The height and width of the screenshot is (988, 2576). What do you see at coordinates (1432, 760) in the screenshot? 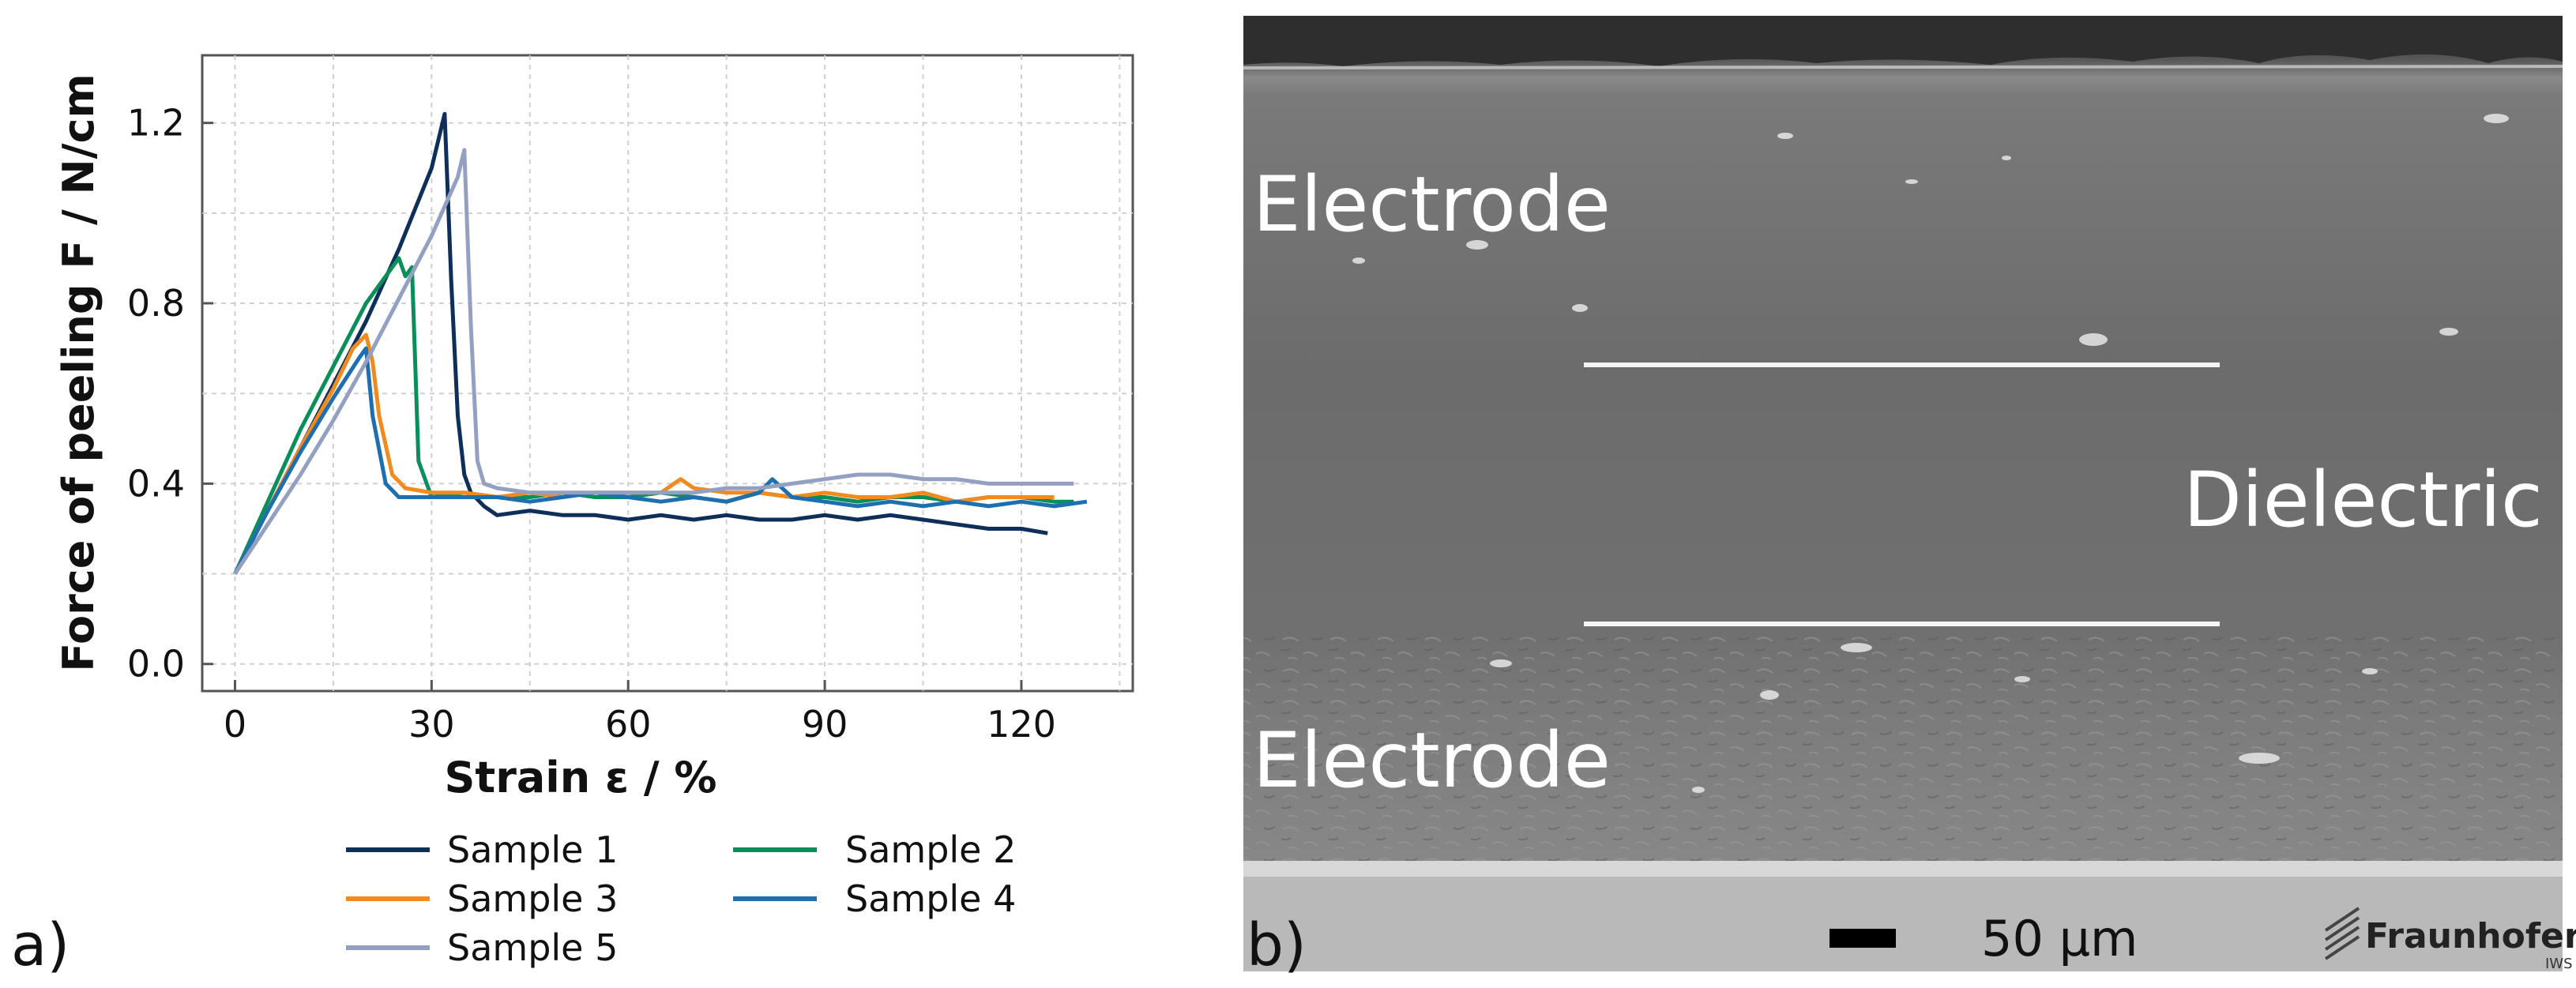
I see `layer-label-bottom-electrode: Electrode` at bounding box center [1432, 760].